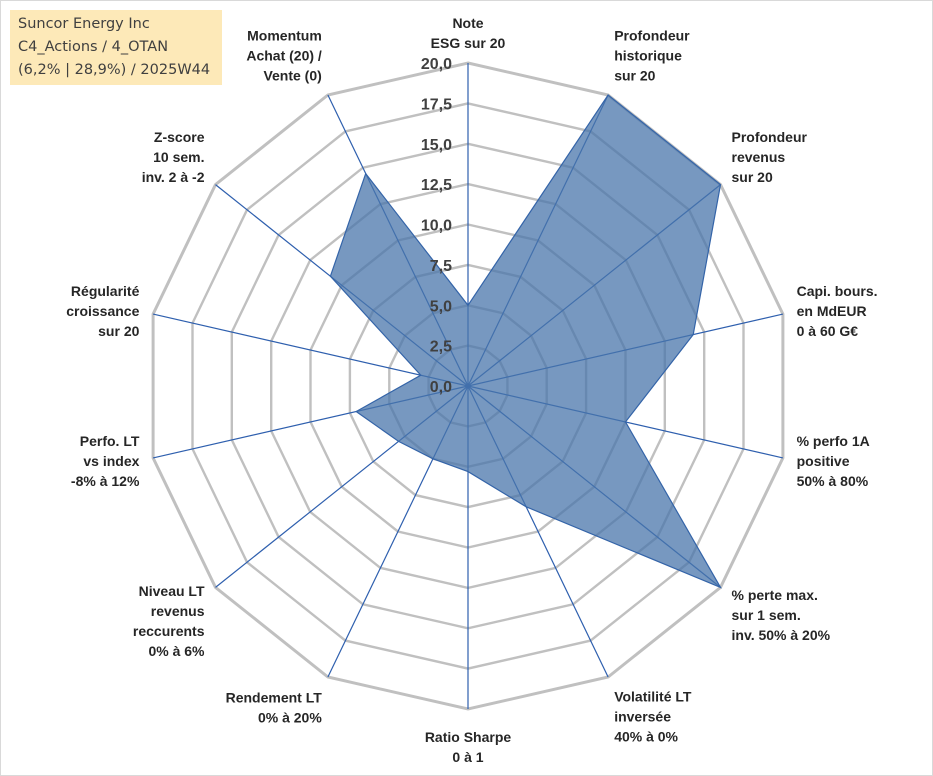 The width and height of the screenshot is (933, 776). What do you see at coordinates (648, 55) in the screenshot?
I see `axis-label-line: historique` at bounding box center [648, 55].